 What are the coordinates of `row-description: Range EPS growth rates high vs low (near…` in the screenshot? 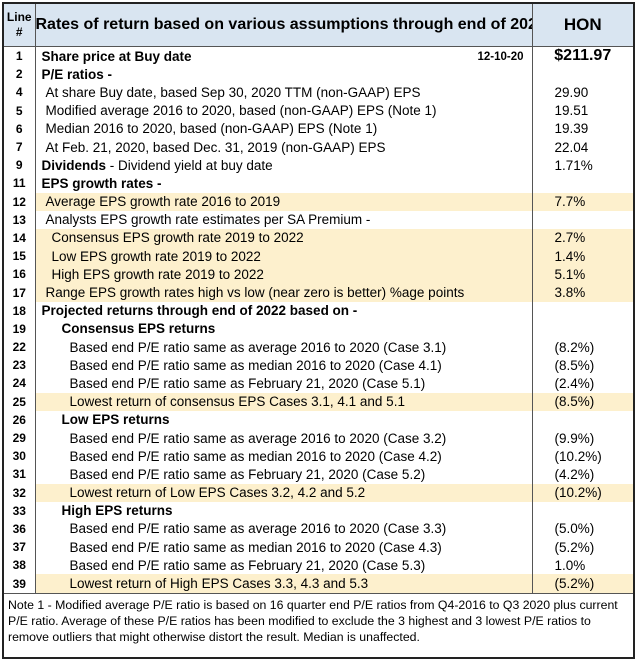 It's located at (284, 292).